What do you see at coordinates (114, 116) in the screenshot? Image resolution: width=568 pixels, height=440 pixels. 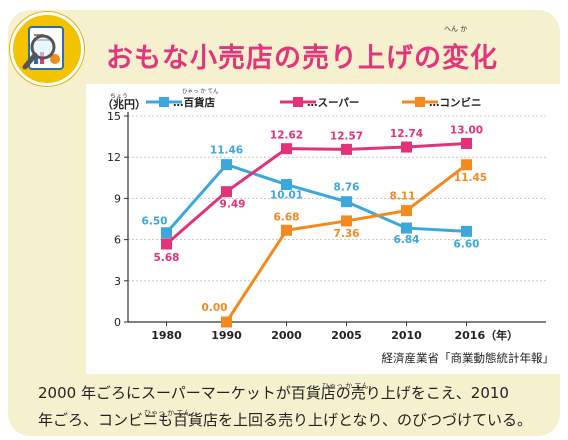 I see `y-tick-label: 15` at bounding box center [114, 116].